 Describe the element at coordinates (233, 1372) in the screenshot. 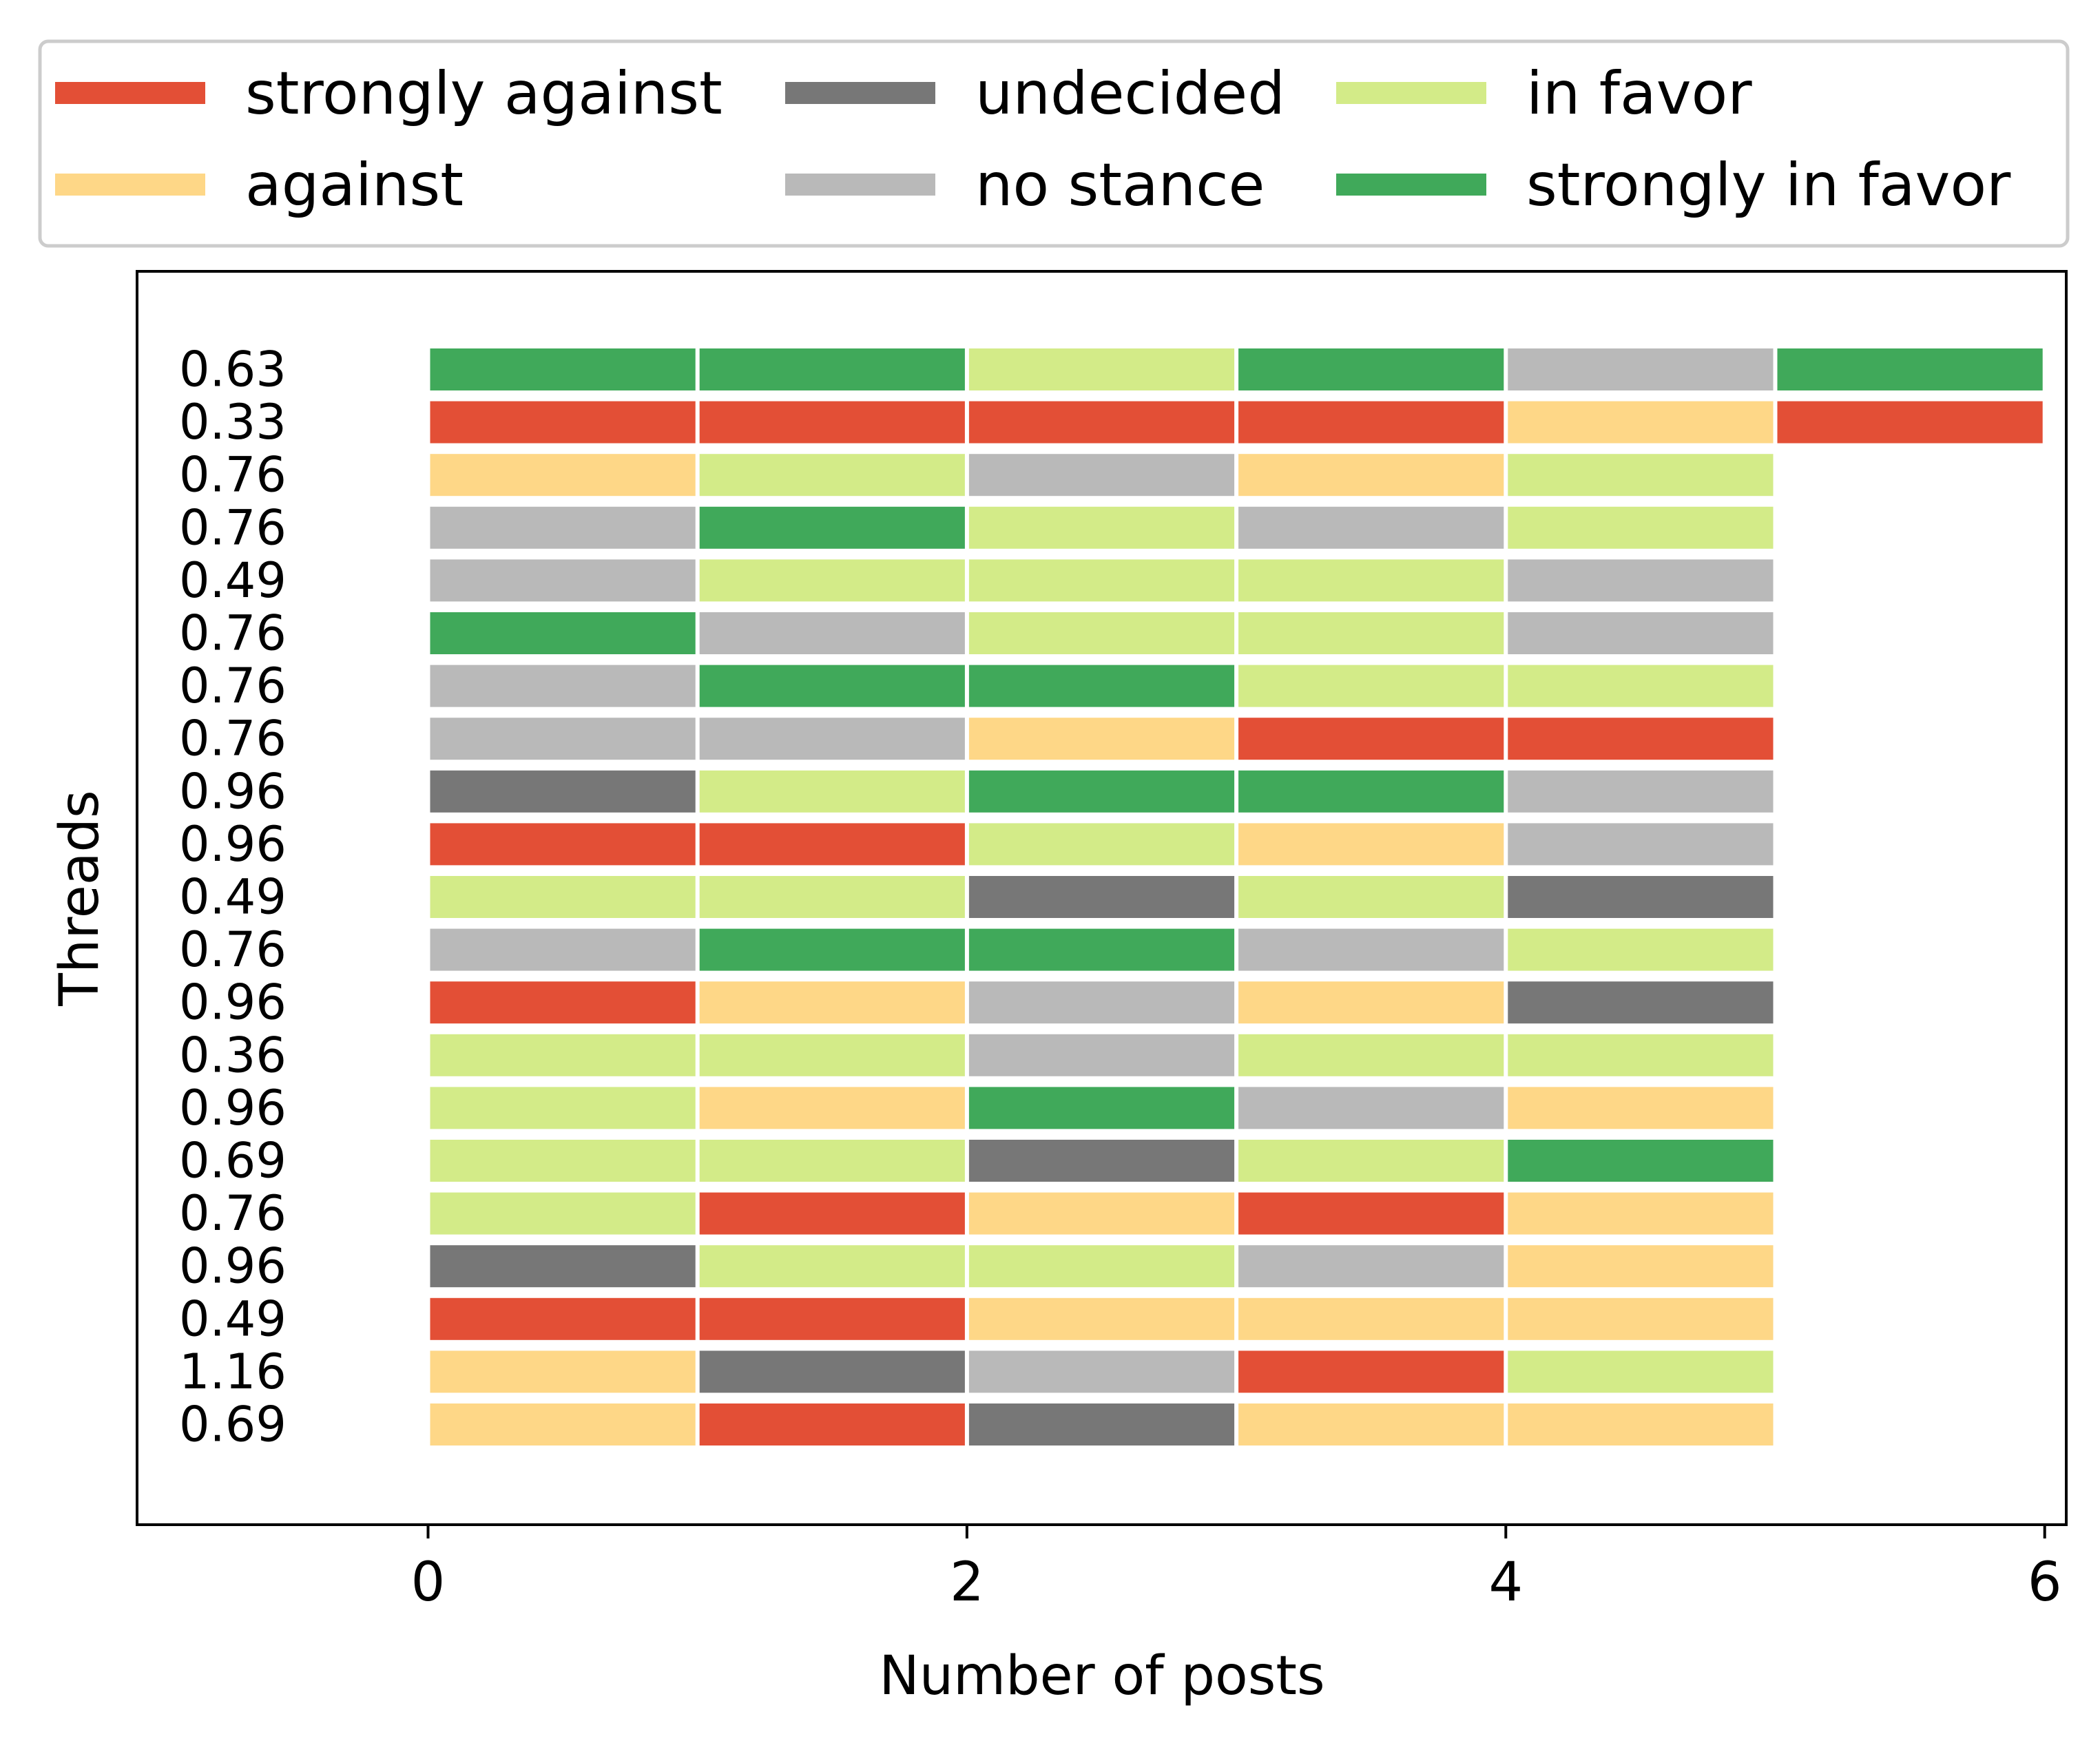

I see `thread-label: 1.16` at that location.